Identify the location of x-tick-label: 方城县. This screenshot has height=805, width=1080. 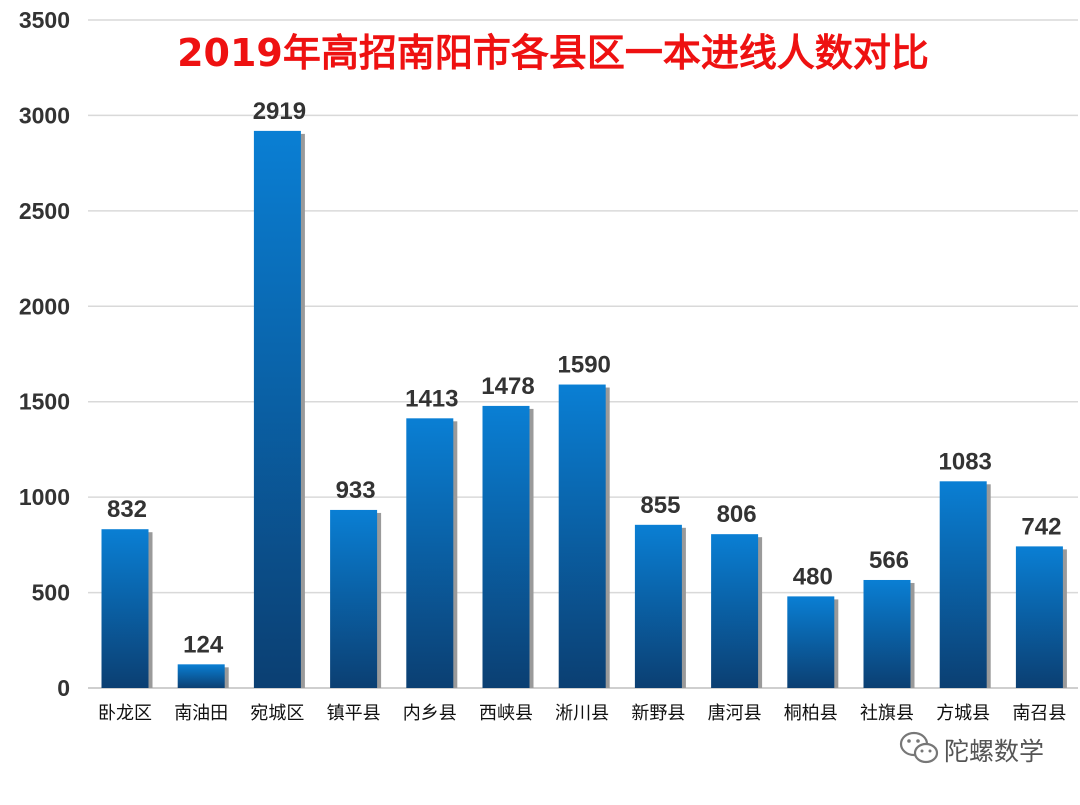
(963, 713).